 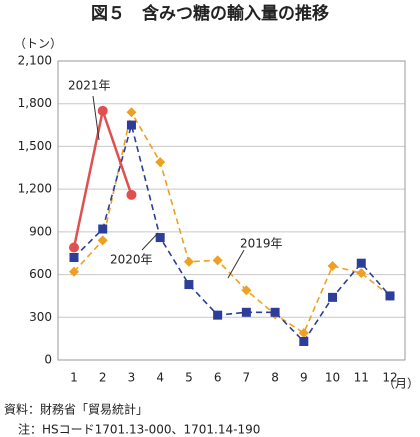 I want to click on source: 資料：財務省「貿易統計」, so click(x=76, y=409).